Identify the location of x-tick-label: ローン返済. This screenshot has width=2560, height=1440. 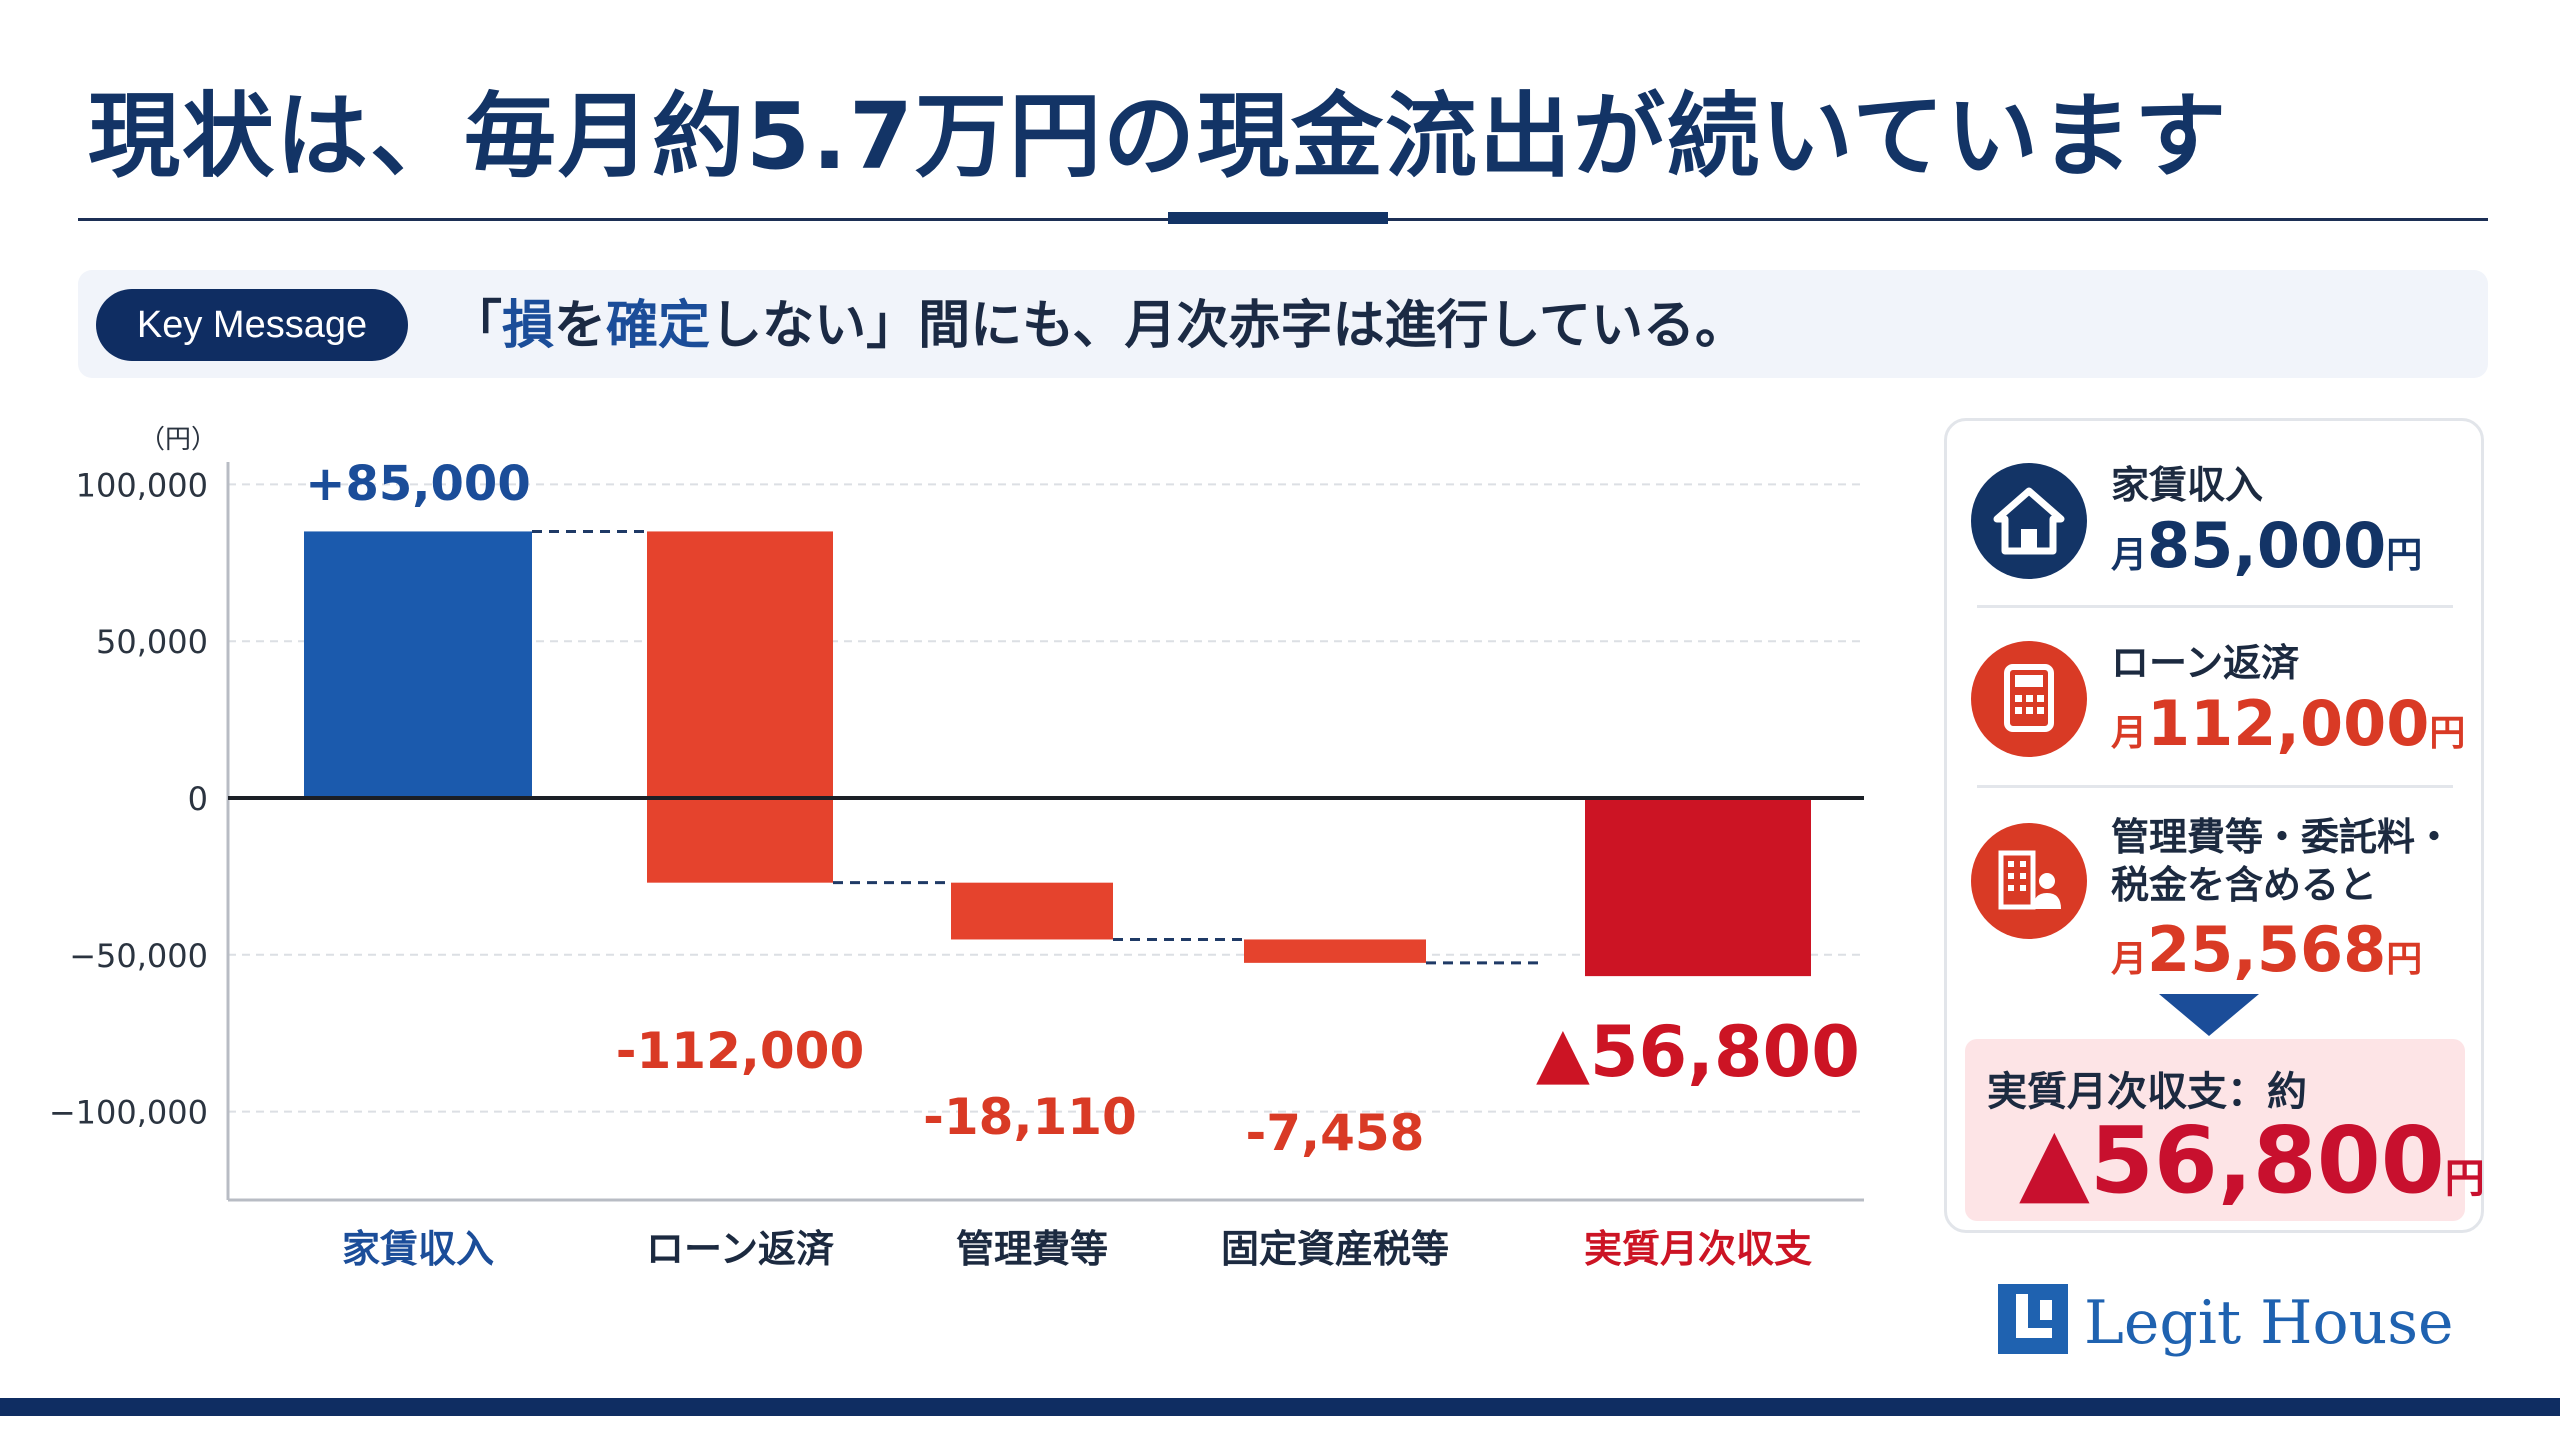
(740, 1249).